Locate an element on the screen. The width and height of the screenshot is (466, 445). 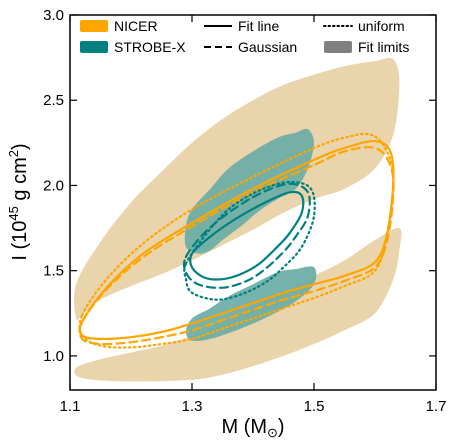
strobex-solid-contour is located at coordinates (246, 235).